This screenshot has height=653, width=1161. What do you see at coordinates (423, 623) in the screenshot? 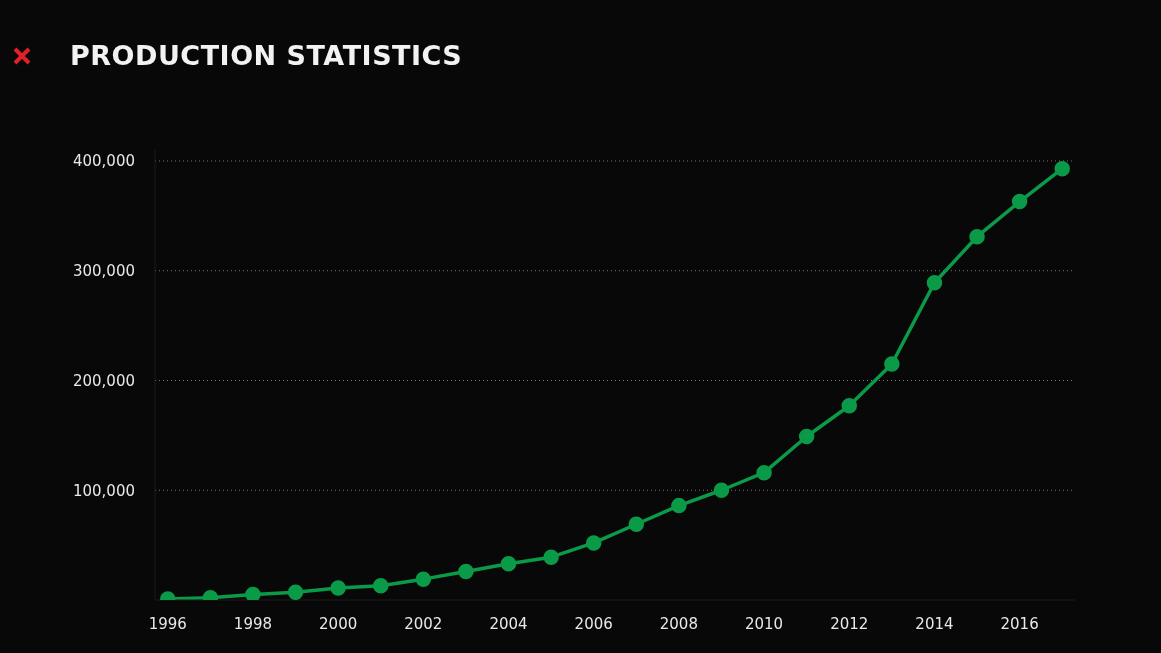
I see `x-tick-label: 2002` at bounding box center [423, 623].